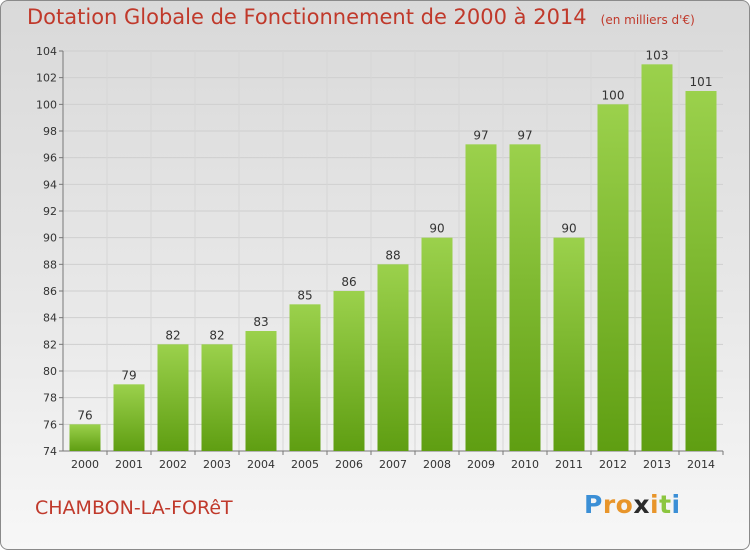  I want to click on y-tick-label: 94, so click(50, 184).